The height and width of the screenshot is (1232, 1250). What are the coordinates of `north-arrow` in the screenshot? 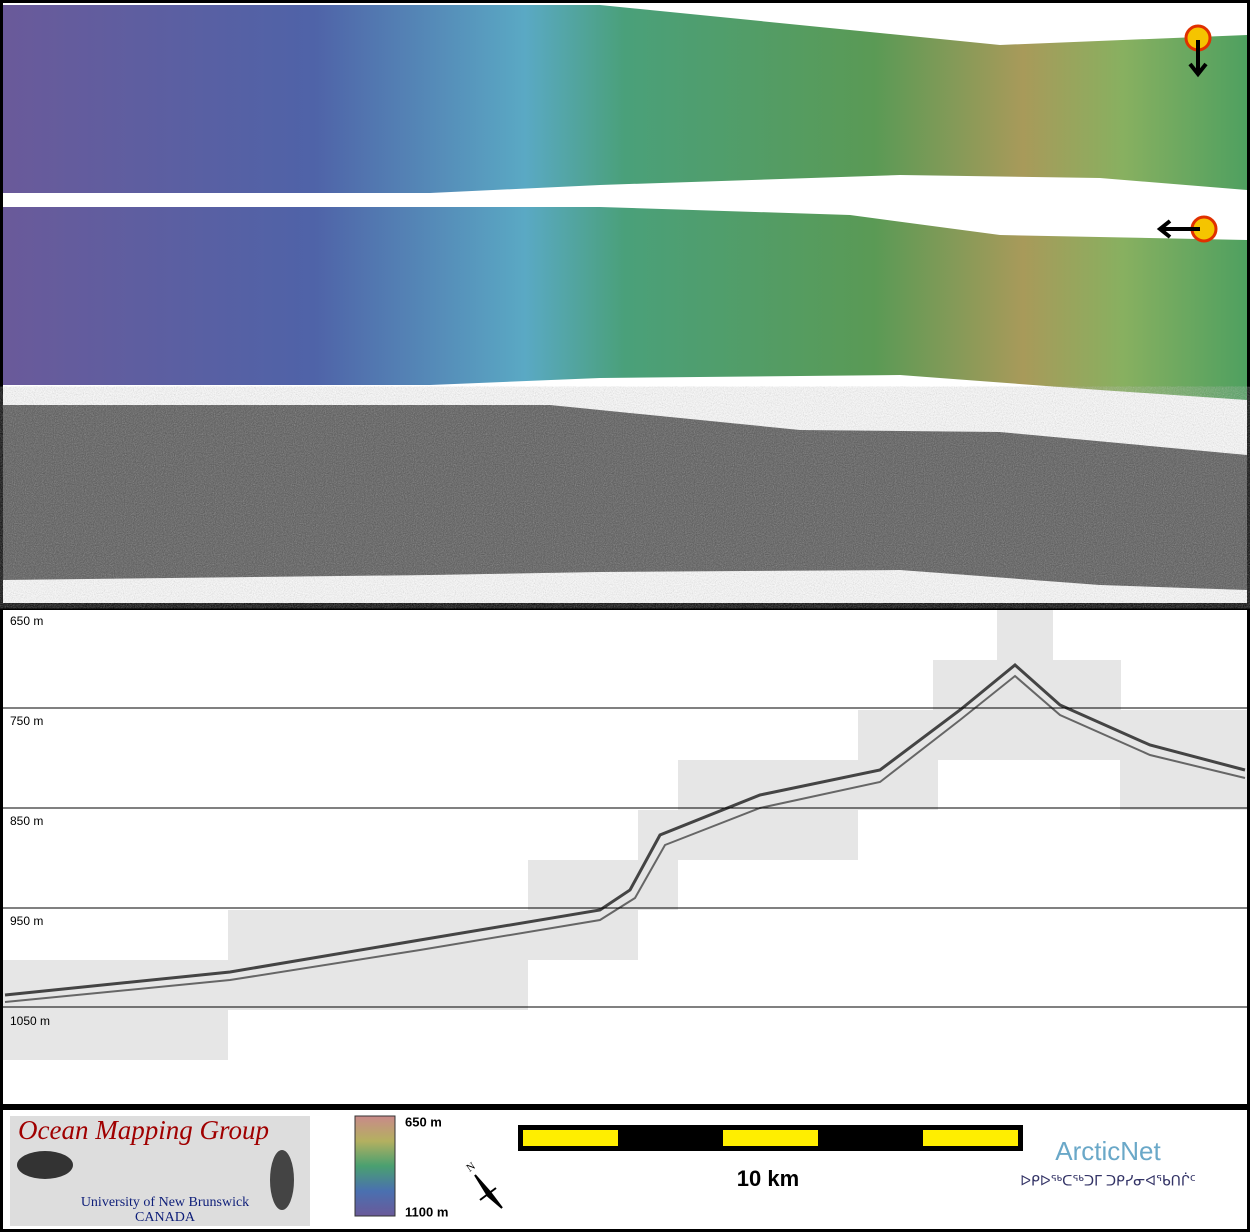 It's located at (488, 1191).